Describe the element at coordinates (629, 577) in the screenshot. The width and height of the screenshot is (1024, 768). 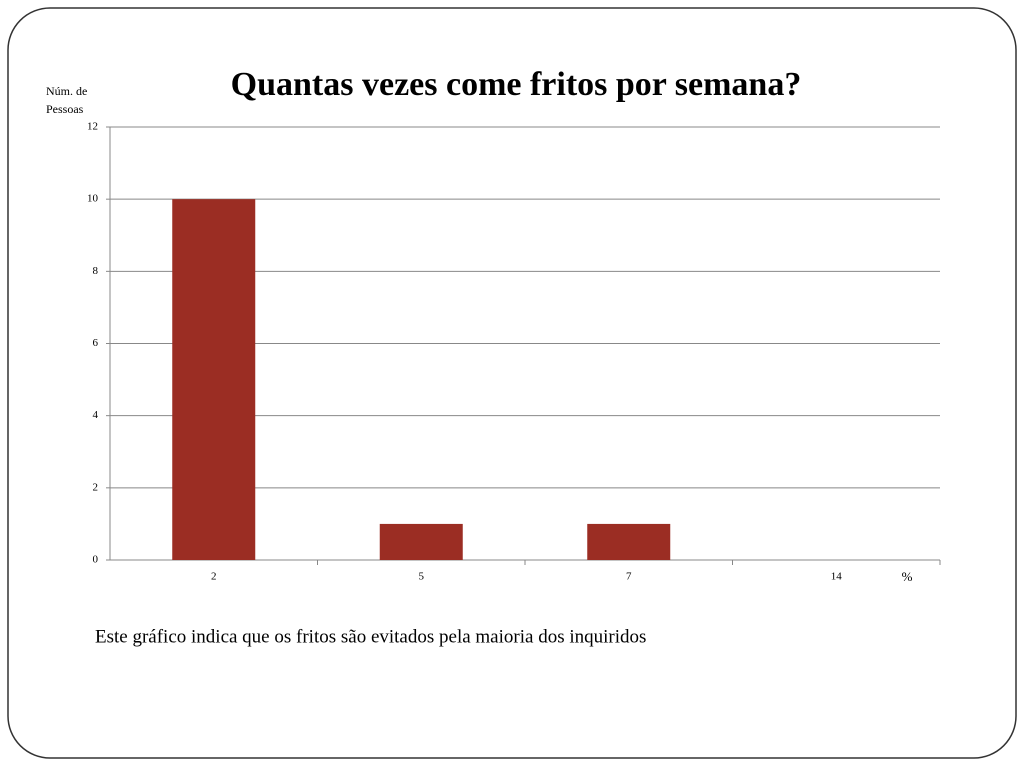
I see `x-tick-label: 7` at that location.